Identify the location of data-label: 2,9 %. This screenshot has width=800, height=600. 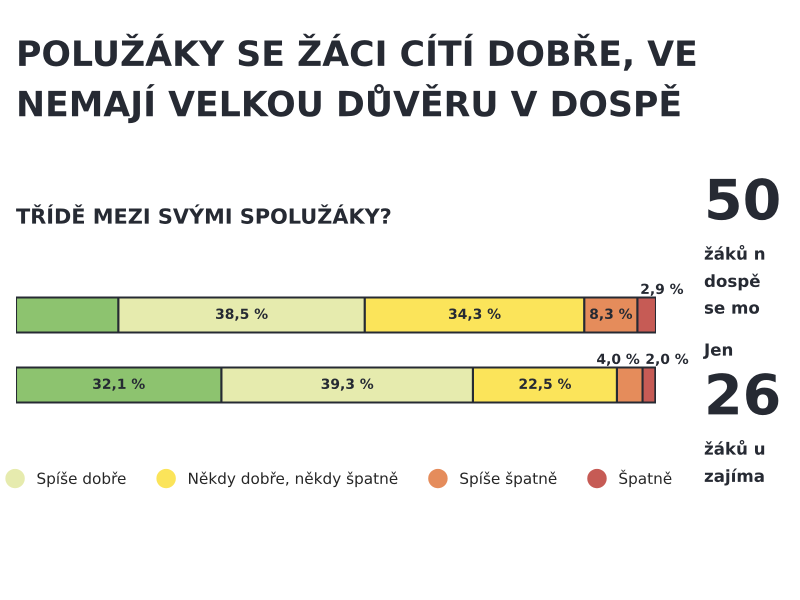
(662, 290).